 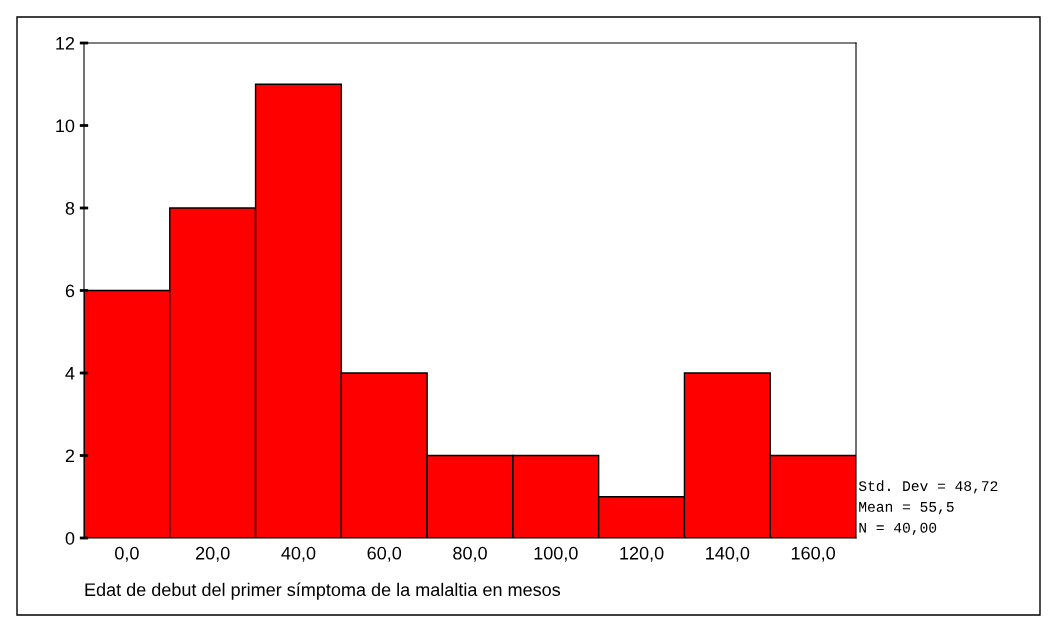 I want to click on x-tick-label: 40,0, so click(x=298, y=554).